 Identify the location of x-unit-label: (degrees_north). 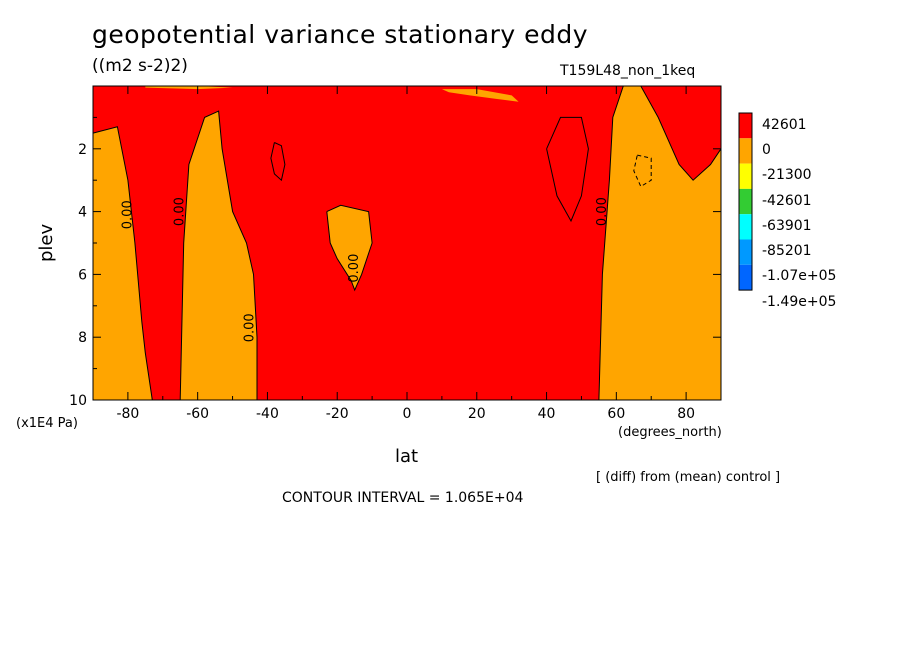
(670, 432).